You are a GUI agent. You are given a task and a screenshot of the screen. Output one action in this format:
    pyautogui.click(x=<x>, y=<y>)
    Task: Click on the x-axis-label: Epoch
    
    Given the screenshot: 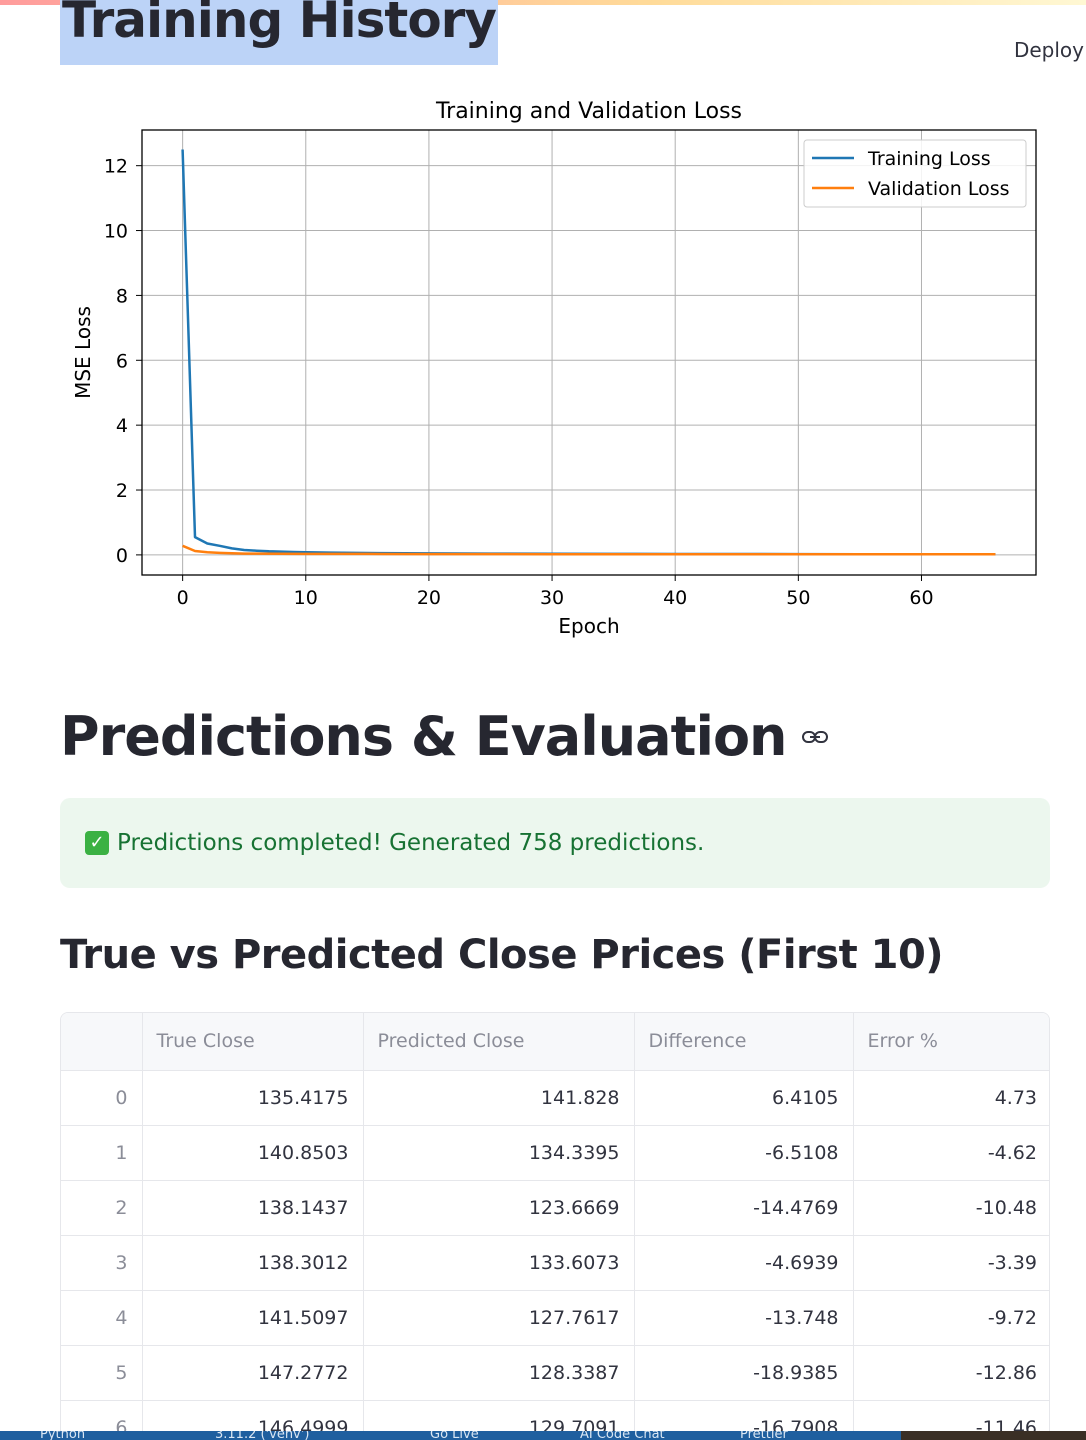 What is the action you would take?
    pyautogui.click(x=588, y=626)
    